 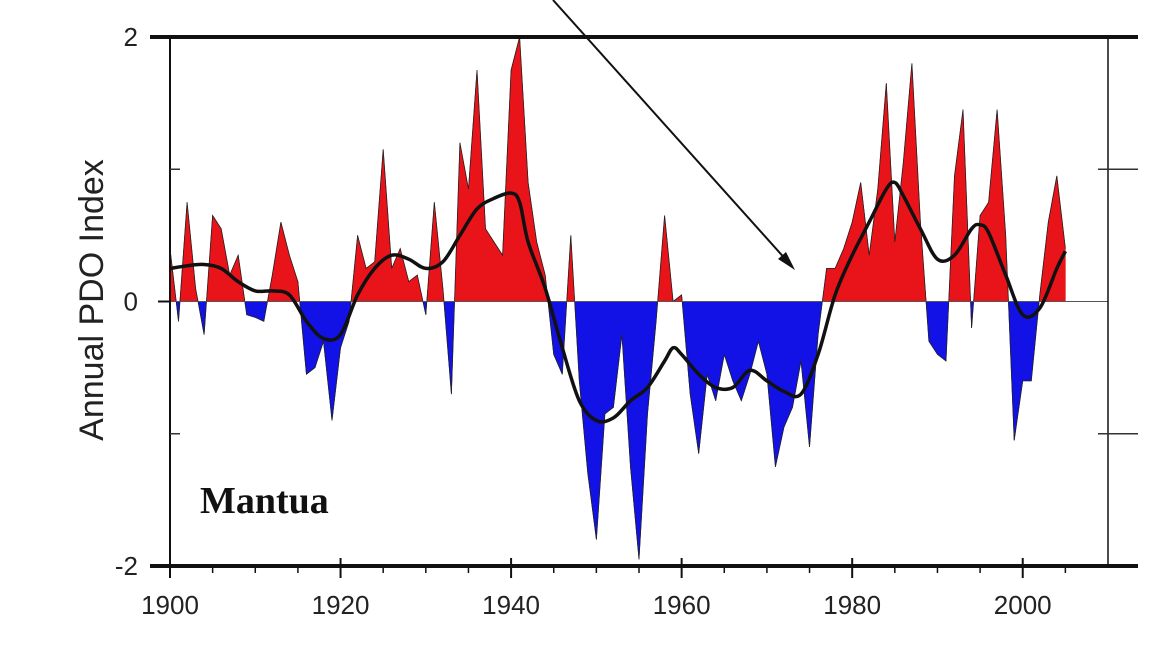 What do you see at coordinates (670, 131) in the screenshot?
I see `annotation-arrow-shaft` at bounding box center [670, 131].